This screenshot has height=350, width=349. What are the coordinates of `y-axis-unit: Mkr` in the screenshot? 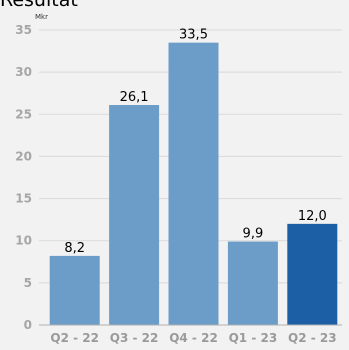 It's located at (41, 17).